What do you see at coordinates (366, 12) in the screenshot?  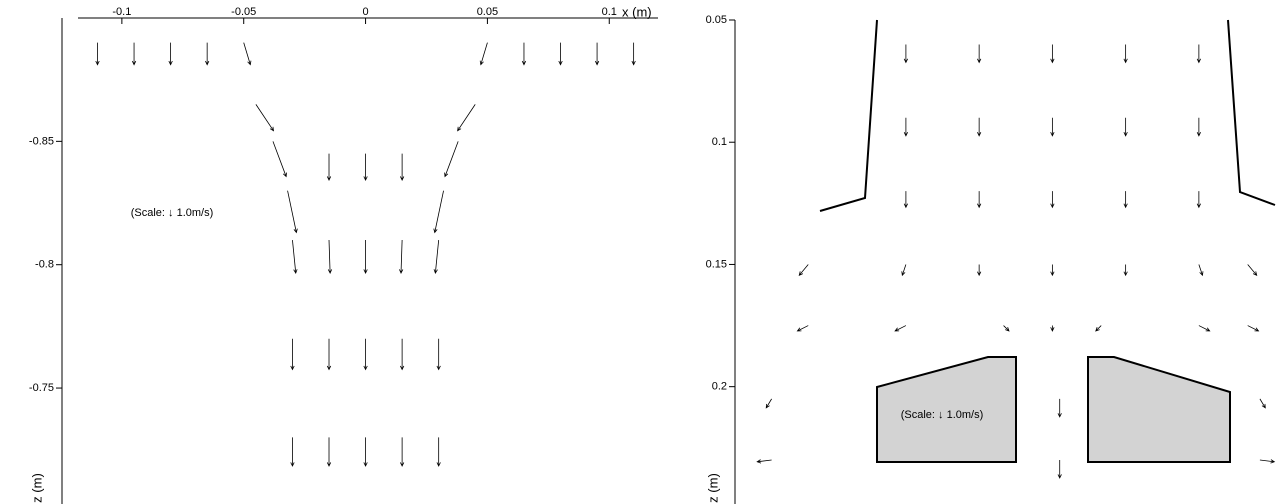 I see `x-tick-label: 0` at bounding box center [366, 12].